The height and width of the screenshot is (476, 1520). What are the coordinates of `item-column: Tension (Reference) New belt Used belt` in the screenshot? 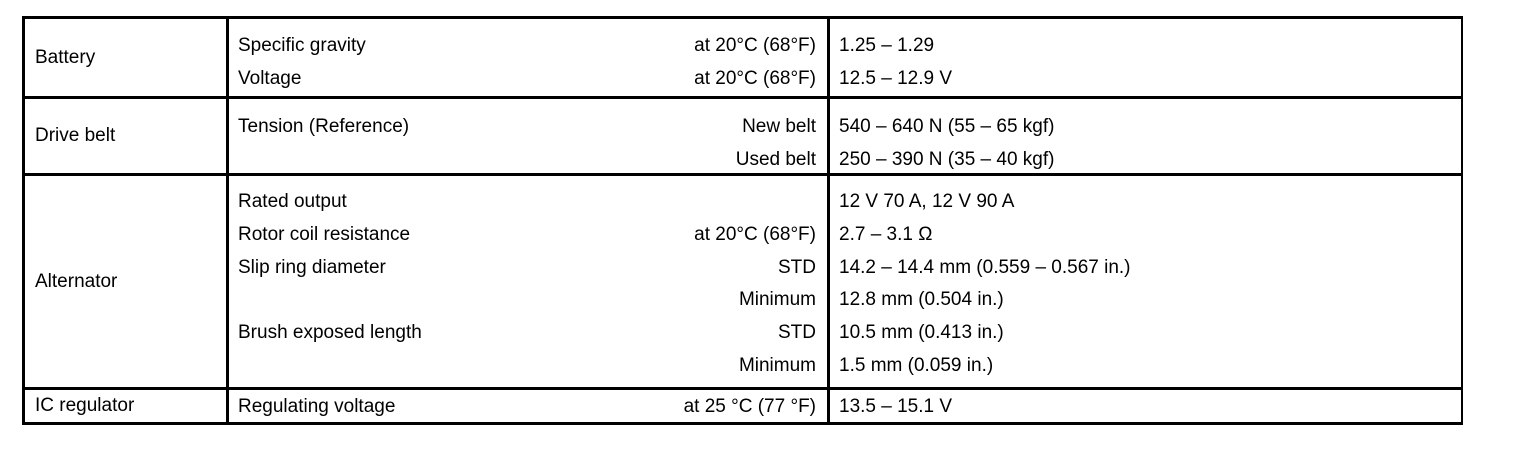 It's located at (529, 136).